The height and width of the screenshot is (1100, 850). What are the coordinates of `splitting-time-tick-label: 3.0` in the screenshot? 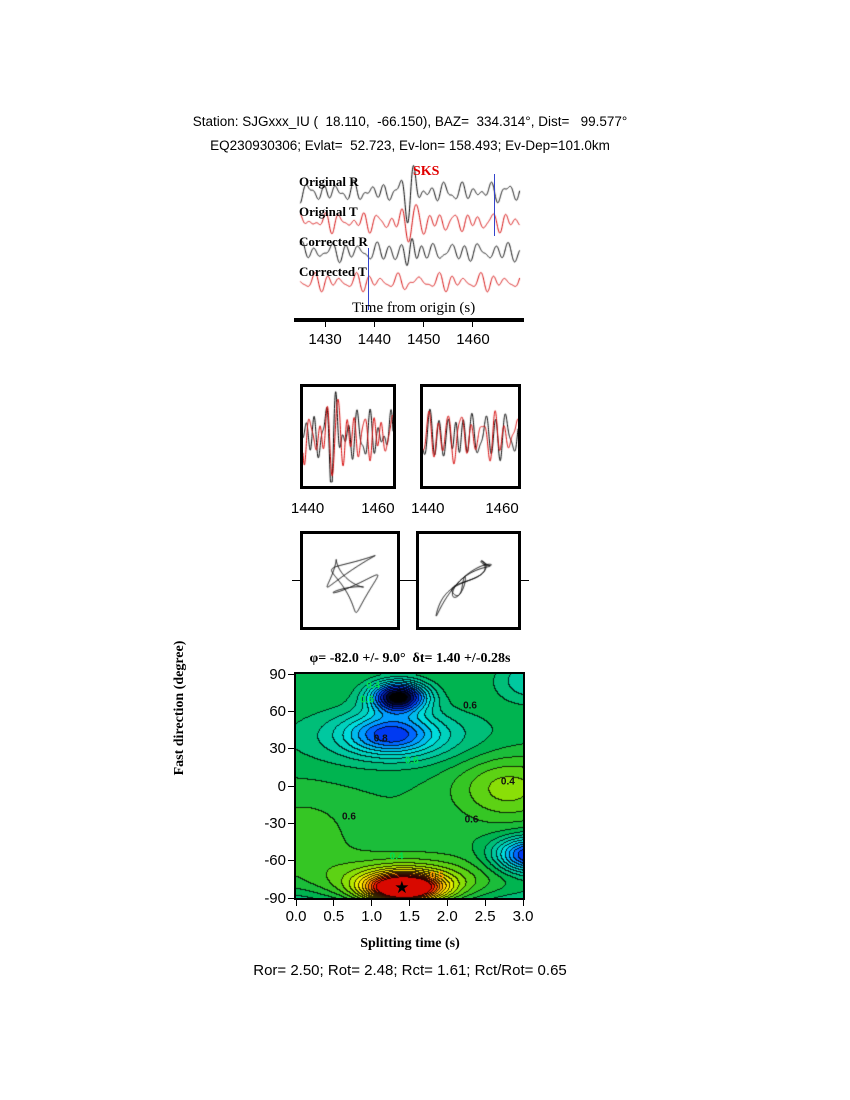 It's located at (523, 916).